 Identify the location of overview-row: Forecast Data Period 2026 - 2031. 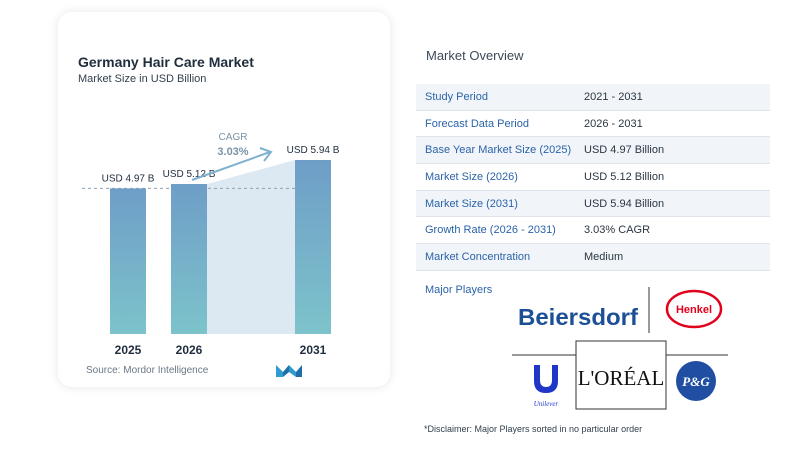
(593, 124).